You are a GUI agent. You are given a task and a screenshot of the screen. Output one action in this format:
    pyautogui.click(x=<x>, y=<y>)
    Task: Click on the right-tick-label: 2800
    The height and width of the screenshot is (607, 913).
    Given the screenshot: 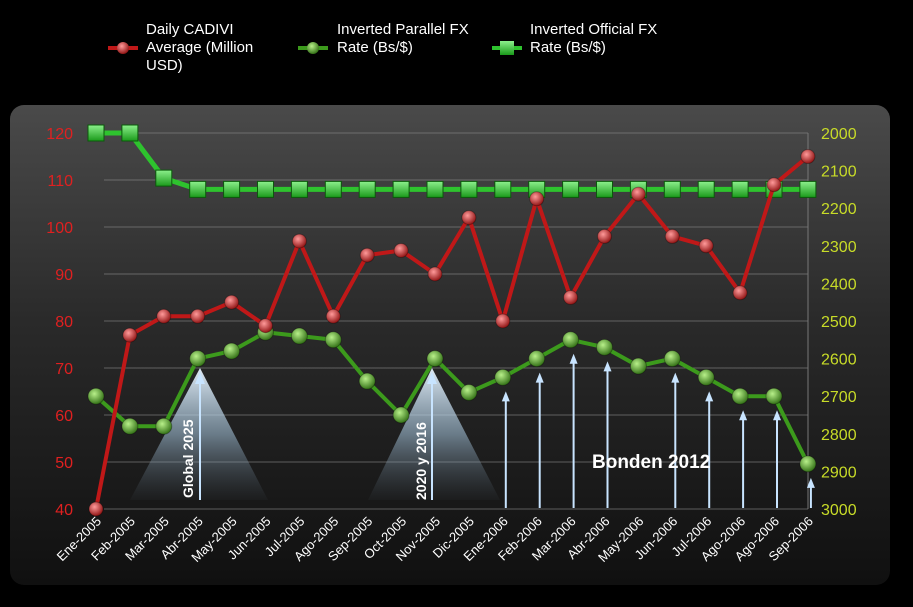 What is the action you would take?
    pyautogui.click(x=839, y=435)
    